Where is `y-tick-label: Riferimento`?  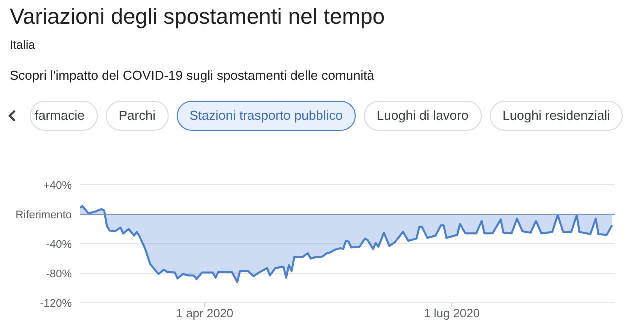 y-tick-label: Riferimento is located at coordinates (44, 215).